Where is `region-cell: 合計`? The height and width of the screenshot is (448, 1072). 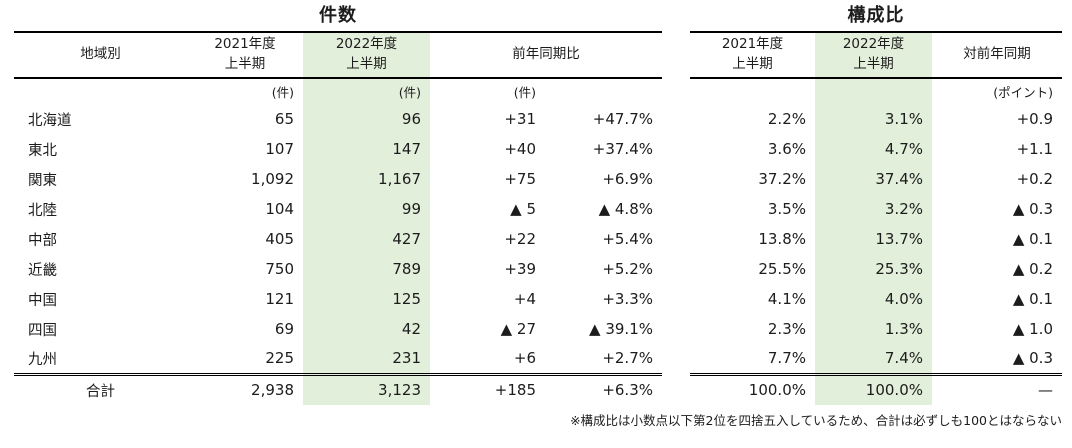 region-cell: 合計 is located at coordinates (100, 388).